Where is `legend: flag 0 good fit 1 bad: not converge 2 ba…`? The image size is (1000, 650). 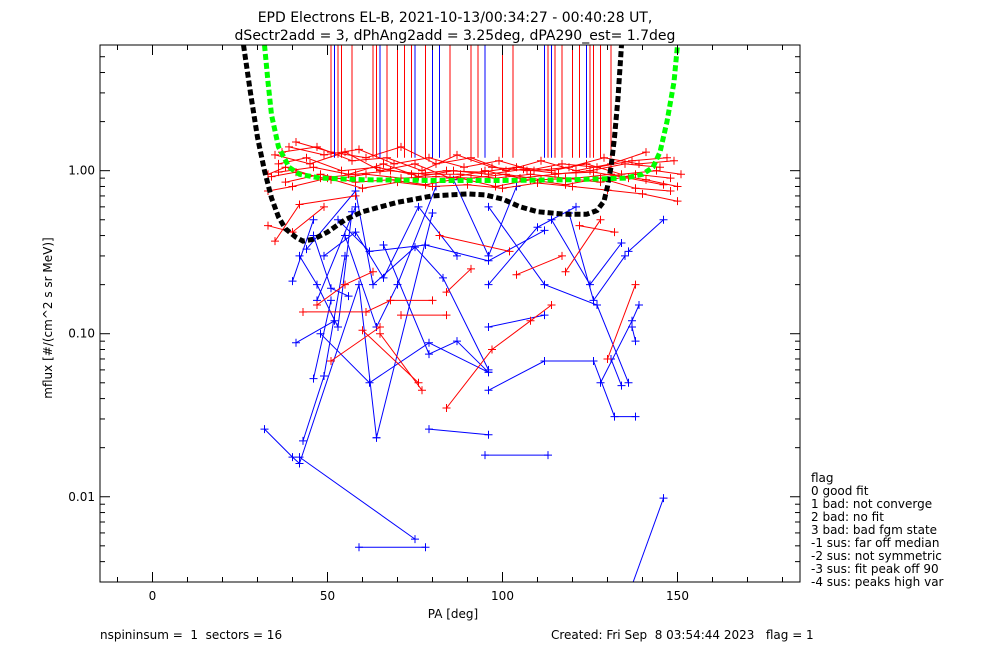 legend: flag 0 good fit 1 bad: not converge 2 ba… is located at coordinates (877, 530).